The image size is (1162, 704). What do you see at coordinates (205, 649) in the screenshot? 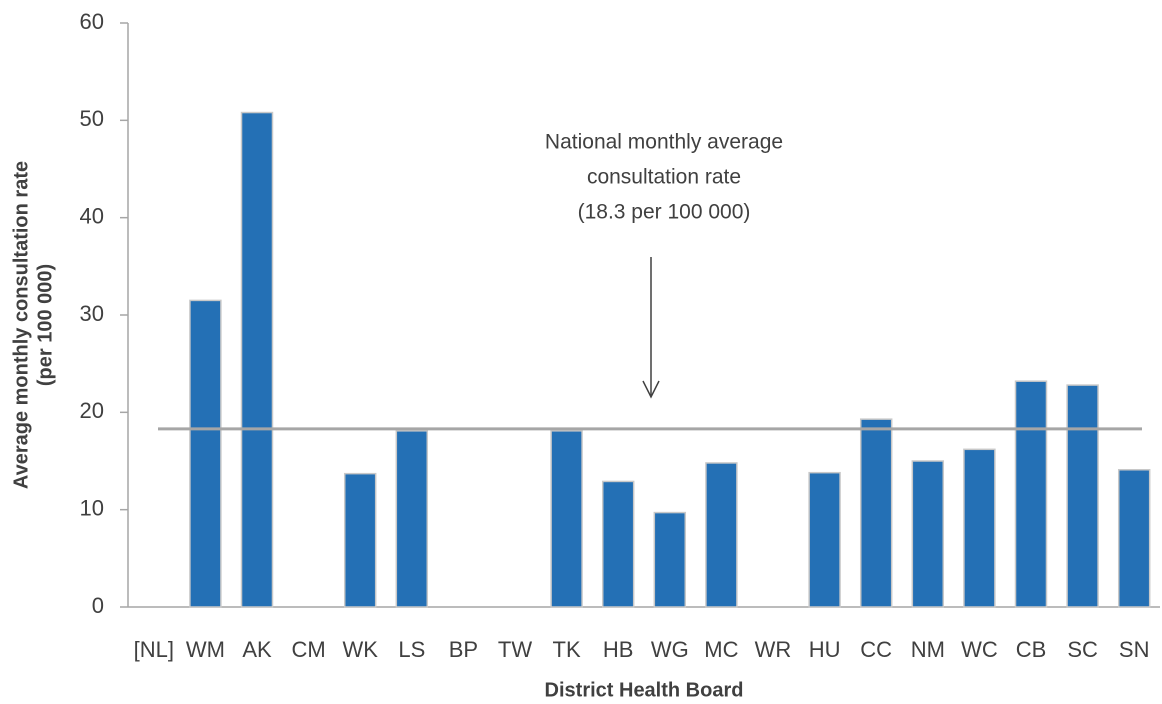
I see `x-tick-label: WM` at bounding box center [205, 649].